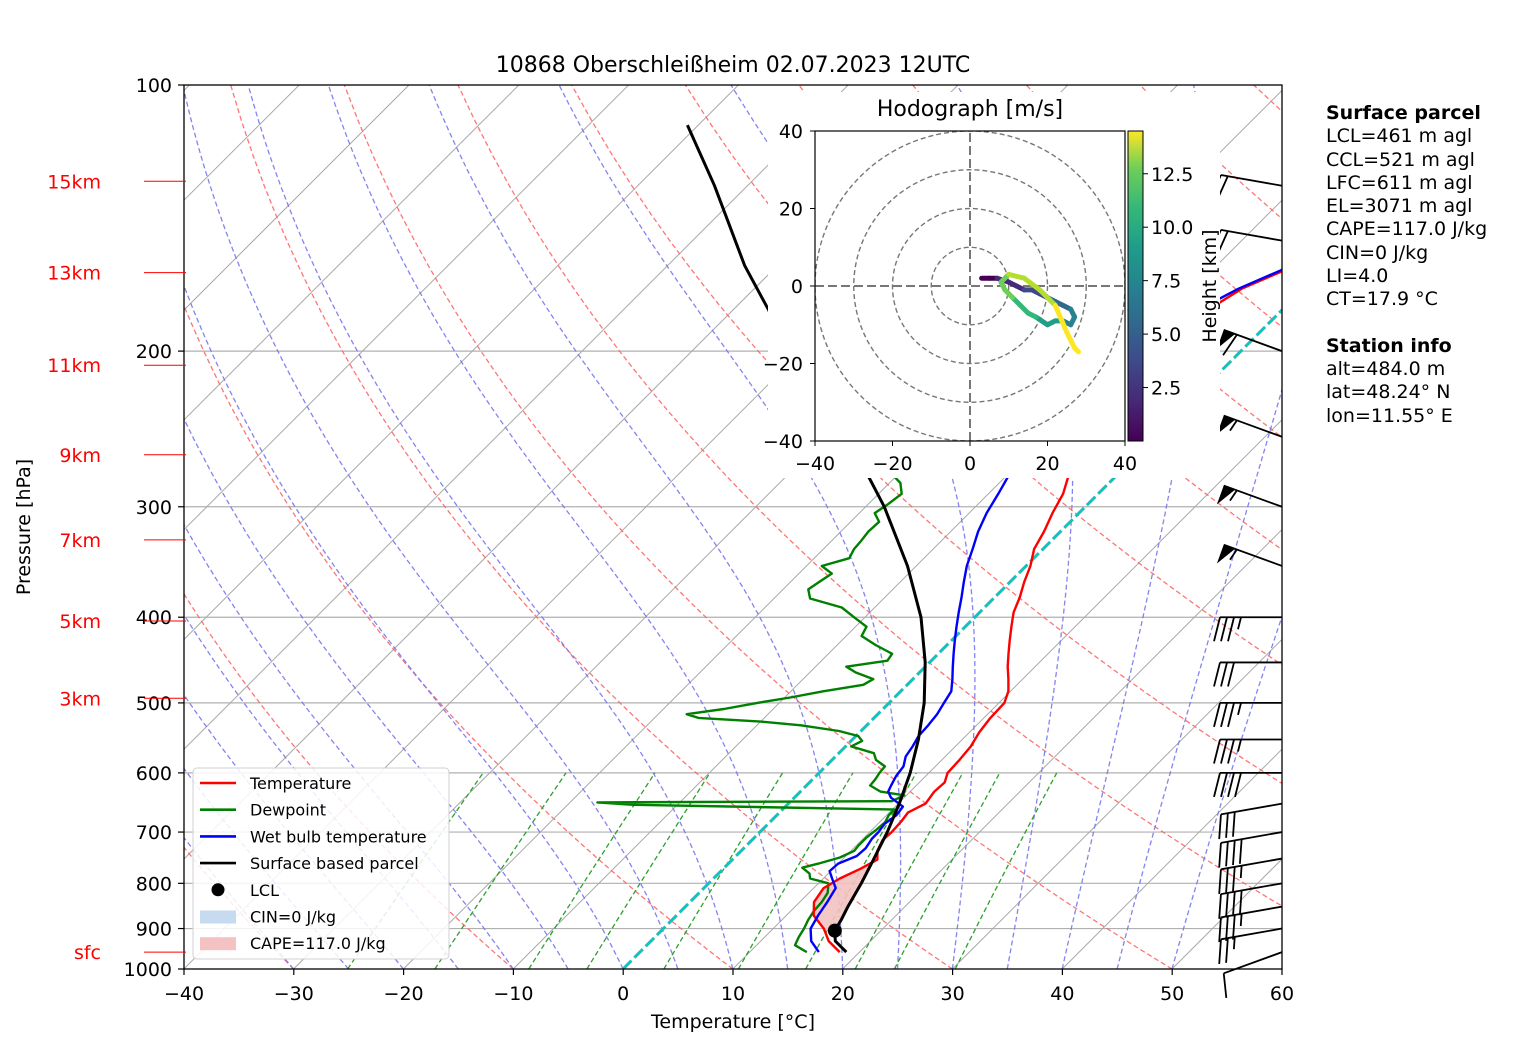 The image size is (1517, 1054). I want to click on surface-line-li: LI=4.0, so click(1357, 276).